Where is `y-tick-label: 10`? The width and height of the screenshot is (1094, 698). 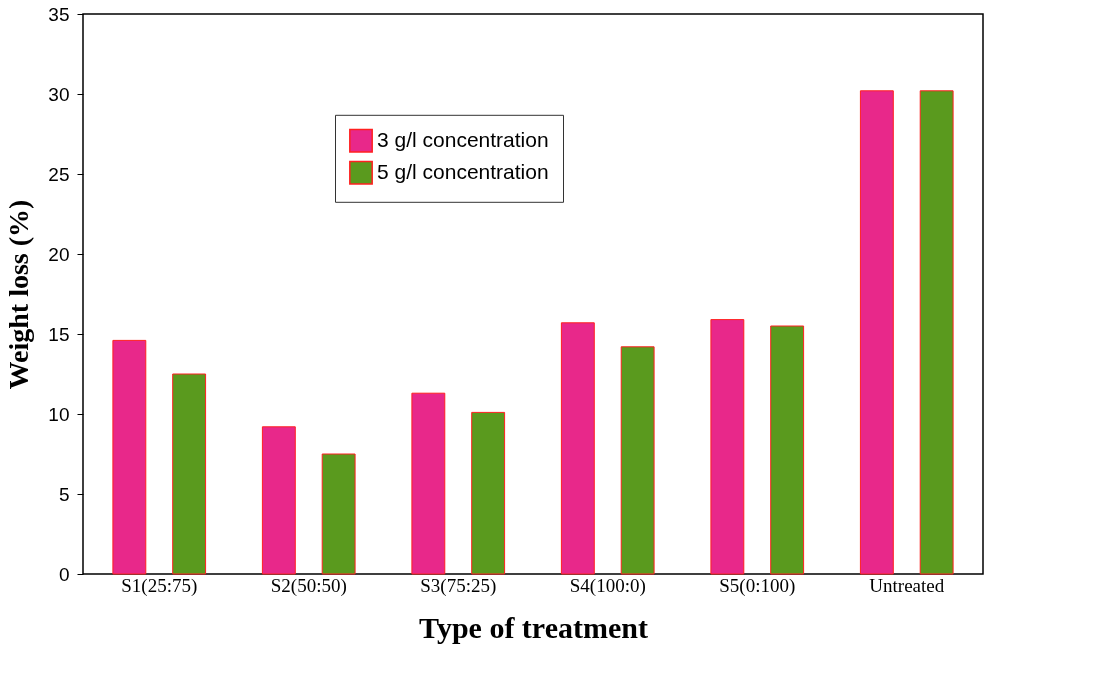 y-tick-label: 10 is located at coordinates (59, 414).